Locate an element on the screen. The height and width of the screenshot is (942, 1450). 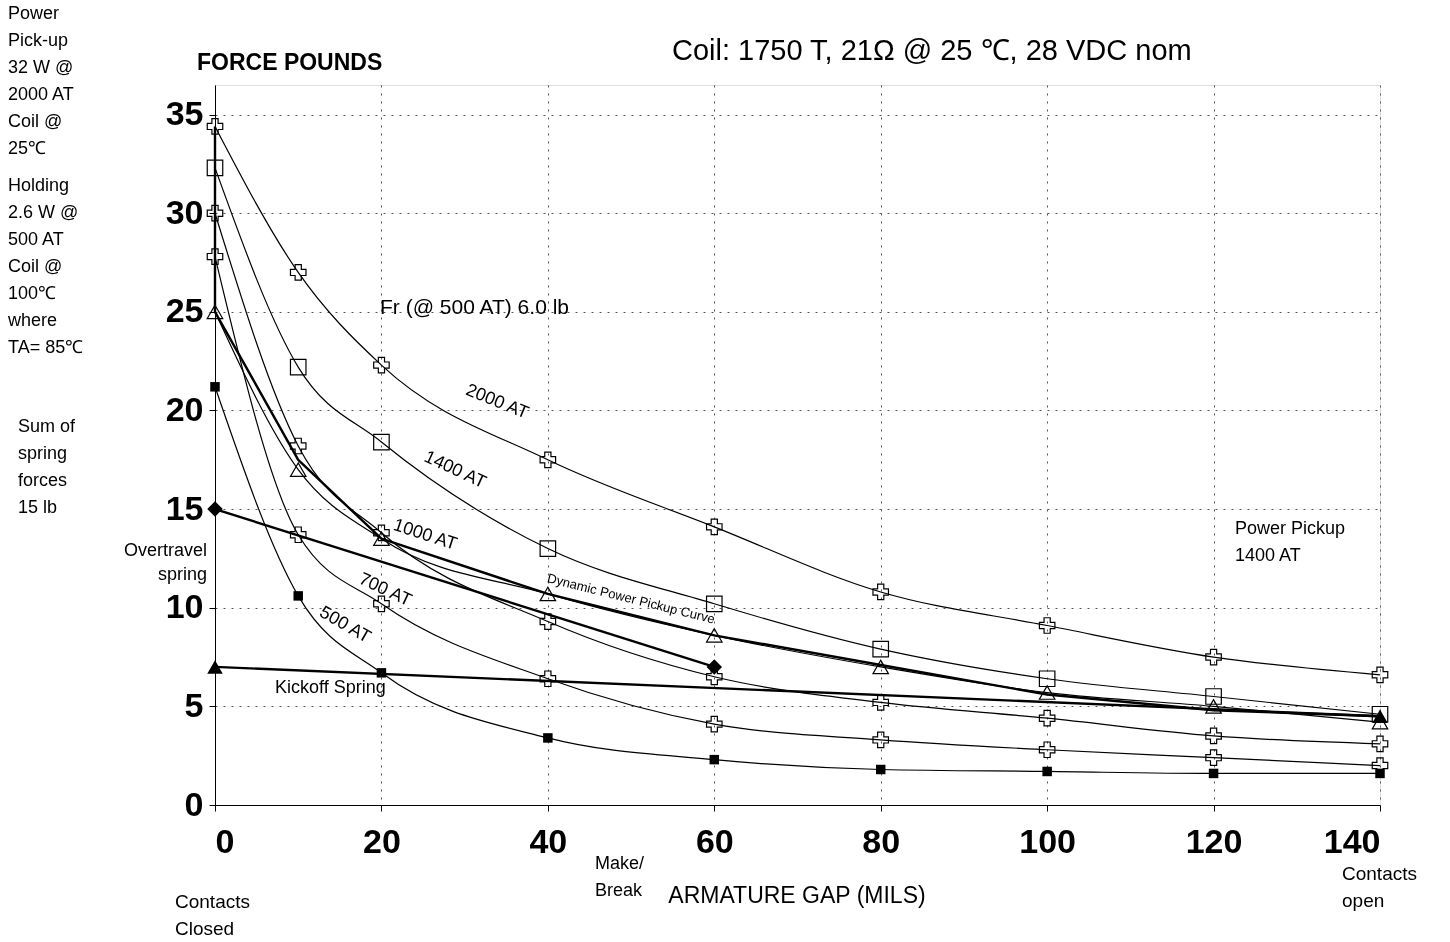
text: Dynamic Power Pickup Curve is located at coordinates (631, 598).